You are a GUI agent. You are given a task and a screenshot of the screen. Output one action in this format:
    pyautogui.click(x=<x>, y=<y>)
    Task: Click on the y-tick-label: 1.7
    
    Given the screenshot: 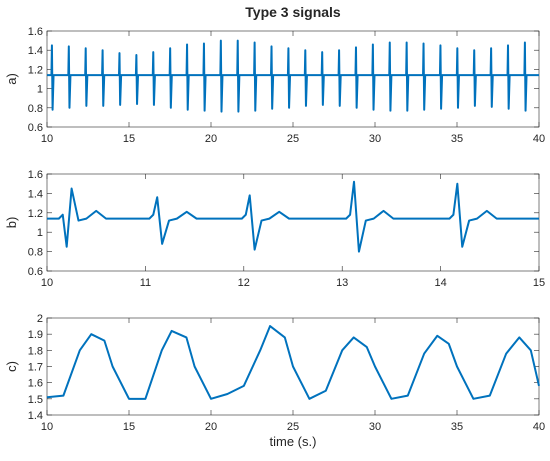 What is the action you would take?
    pyautogui.click(x=35, y=368)
    